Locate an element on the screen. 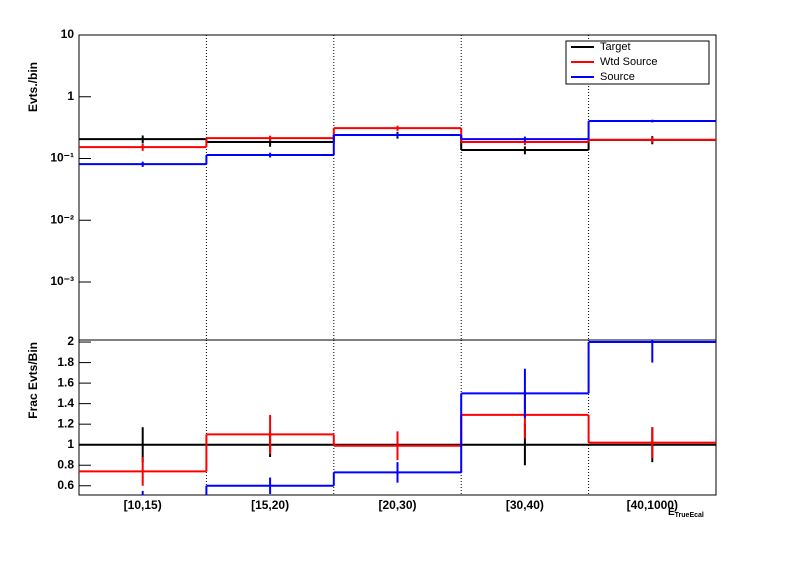 Image resolution: width=796 pixels, height=572 pixels. legend-label: Source is located at coordinates (617, 77).